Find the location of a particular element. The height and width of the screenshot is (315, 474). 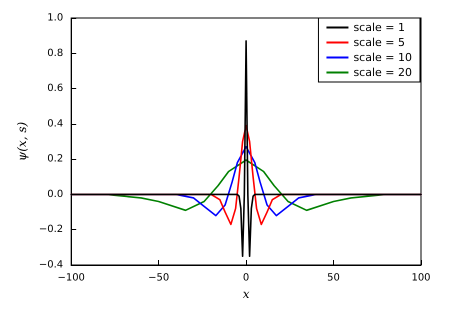

x-tick-label: 100 is located at coordinates (421, 278).